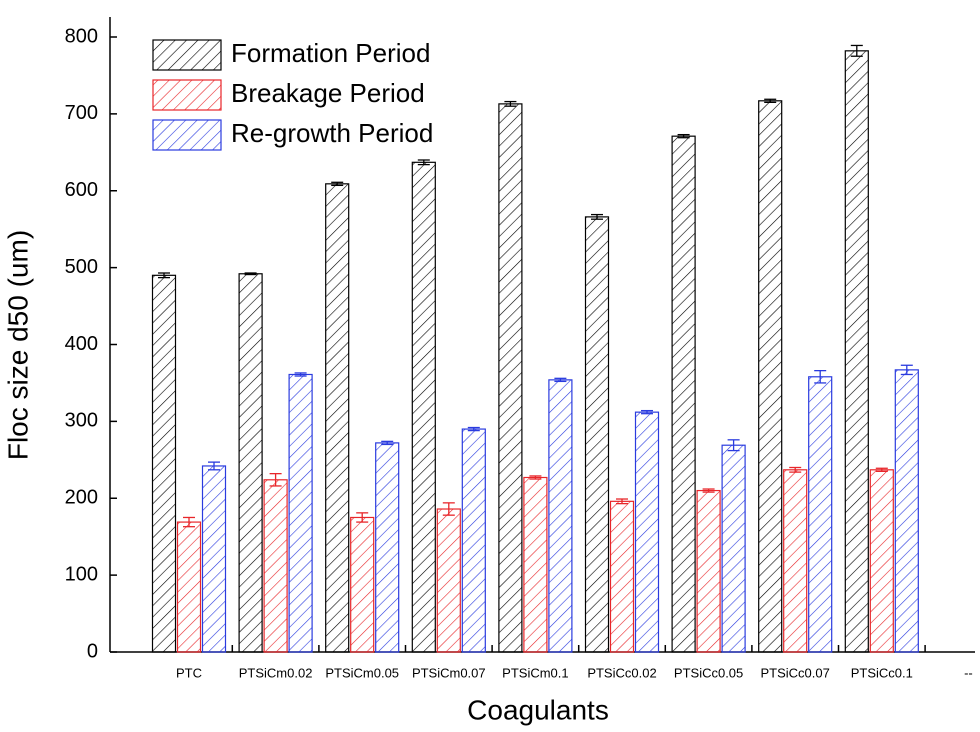  I want to click on legend-label: Breakage Period, so click(328, 93).